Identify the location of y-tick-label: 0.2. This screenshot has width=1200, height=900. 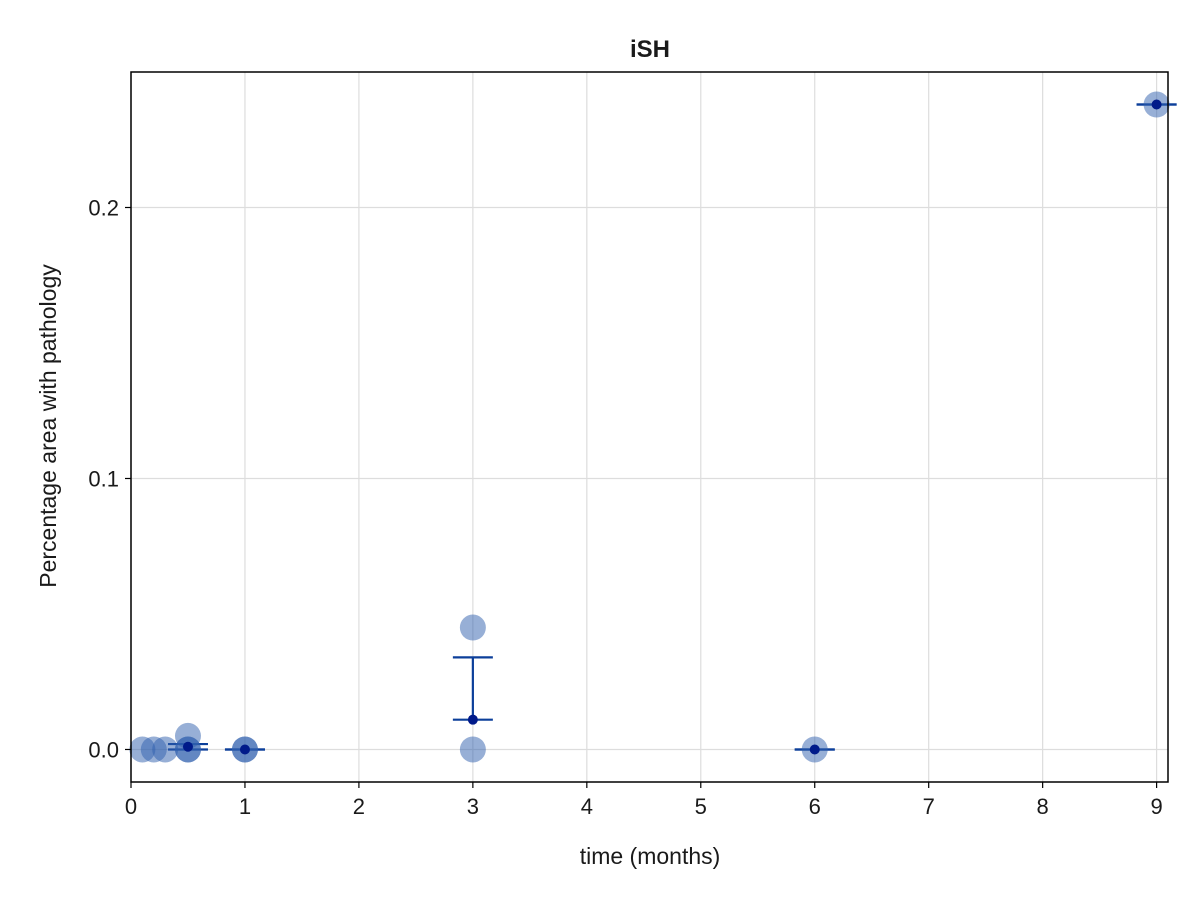
(103, 207).